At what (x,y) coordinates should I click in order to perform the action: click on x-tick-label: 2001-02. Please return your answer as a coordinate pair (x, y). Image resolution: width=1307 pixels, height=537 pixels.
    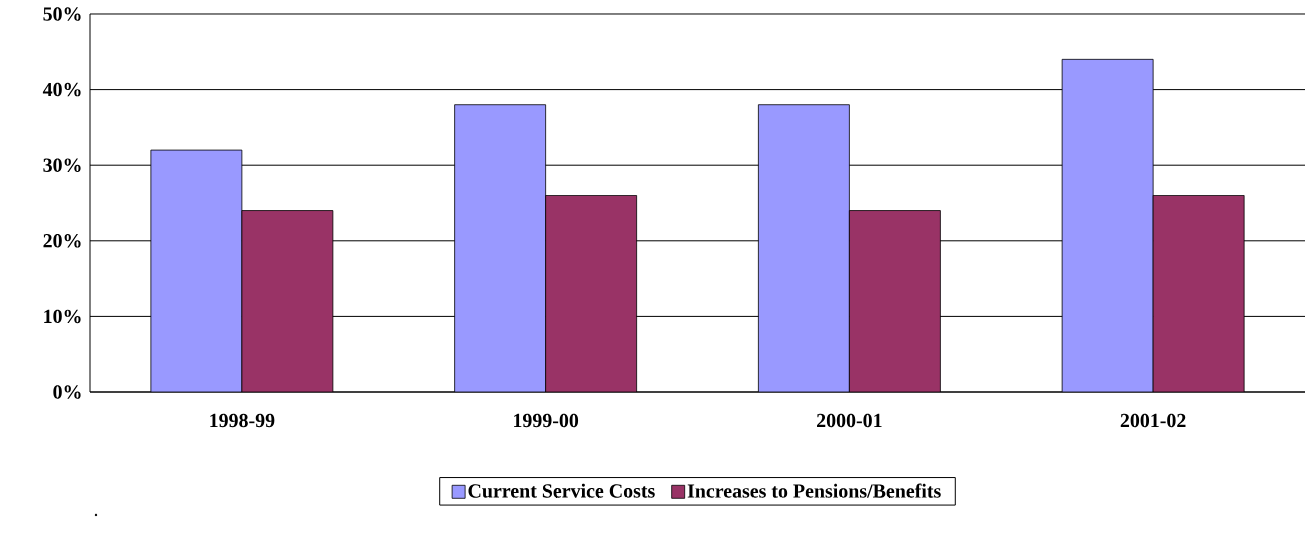
    Looking at the image, I should click on (1153, 420).